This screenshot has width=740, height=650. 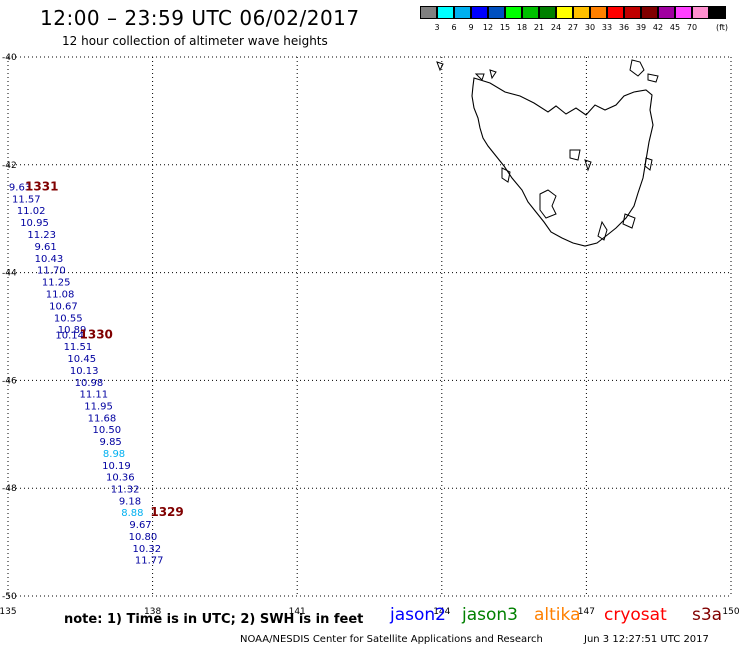 What do you see at coordinates (84, 371) in the screenshot?
I see `wave-height-label: 10.13` at bounding box center [84, 371].